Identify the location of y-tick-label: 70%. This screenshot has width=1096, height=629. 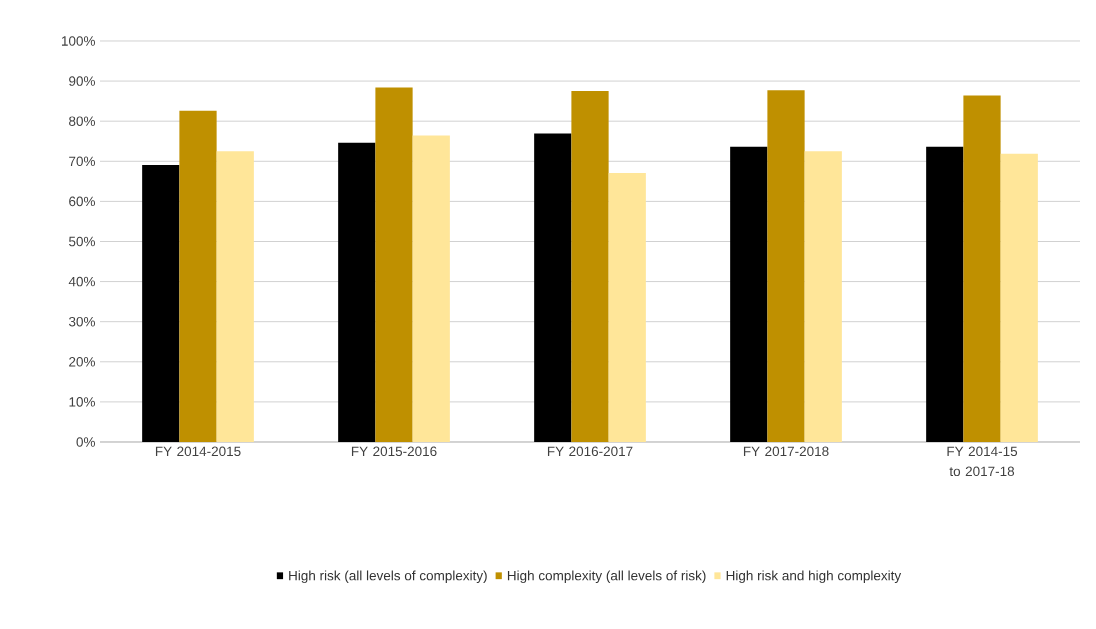
(82, 161).